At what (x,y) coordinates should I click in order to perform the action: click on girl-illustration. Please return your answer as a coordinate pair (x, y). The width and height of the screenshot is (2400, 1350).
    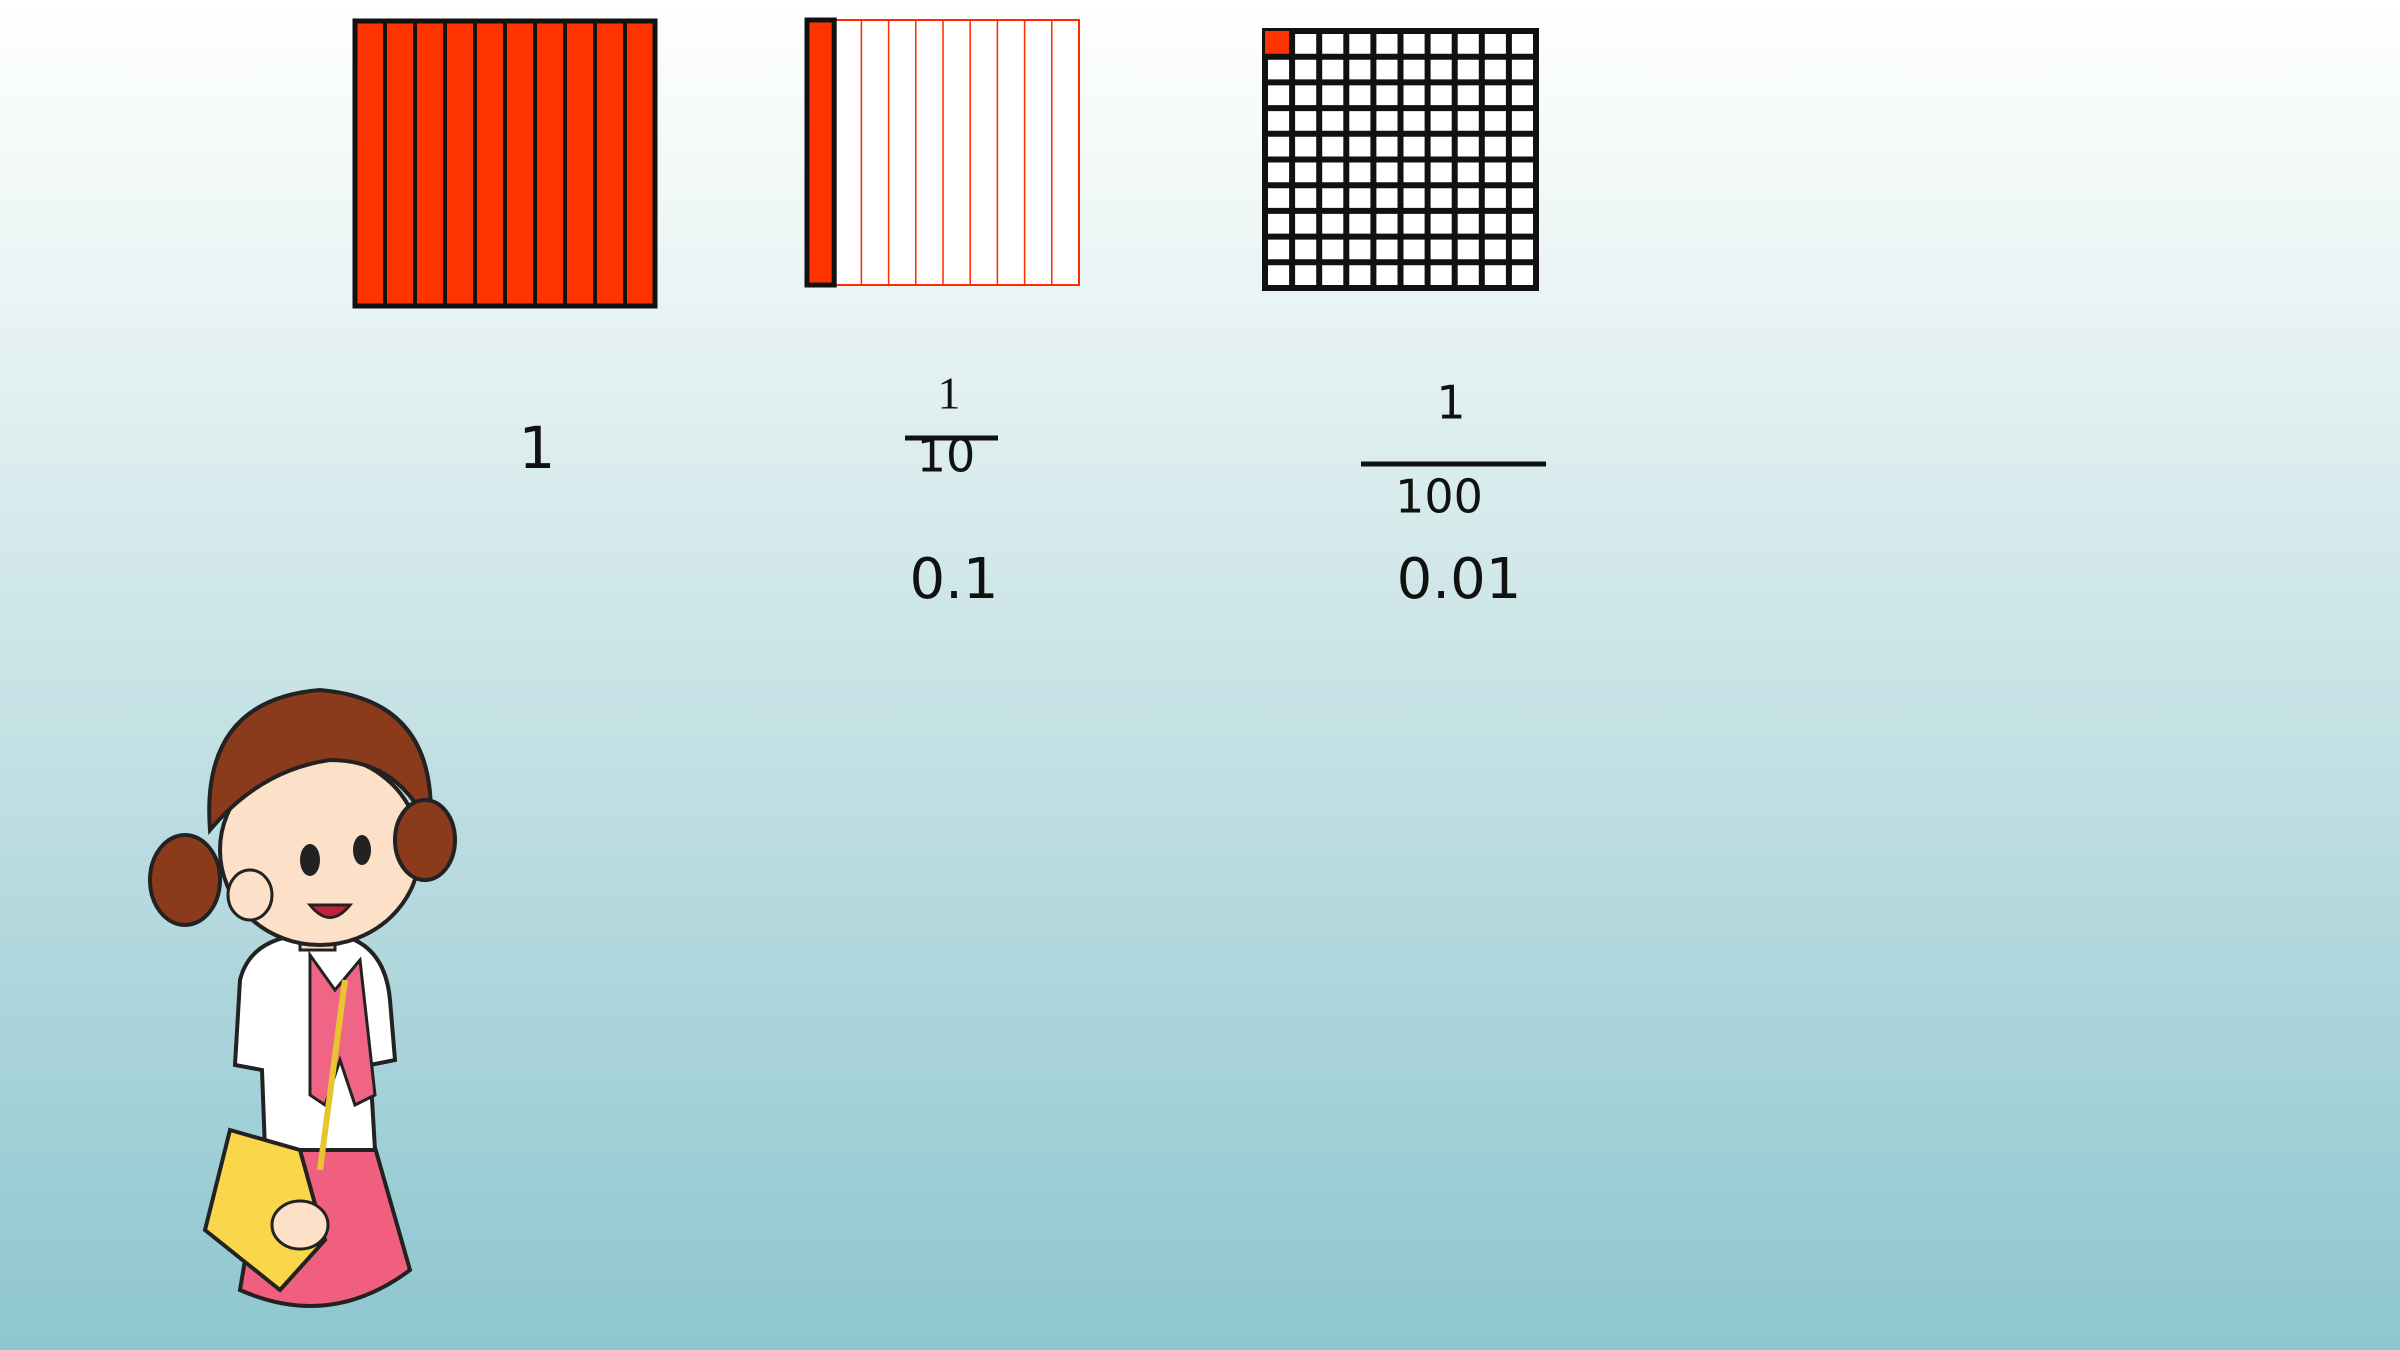
    Looking at the image, I should click on (302, 997).